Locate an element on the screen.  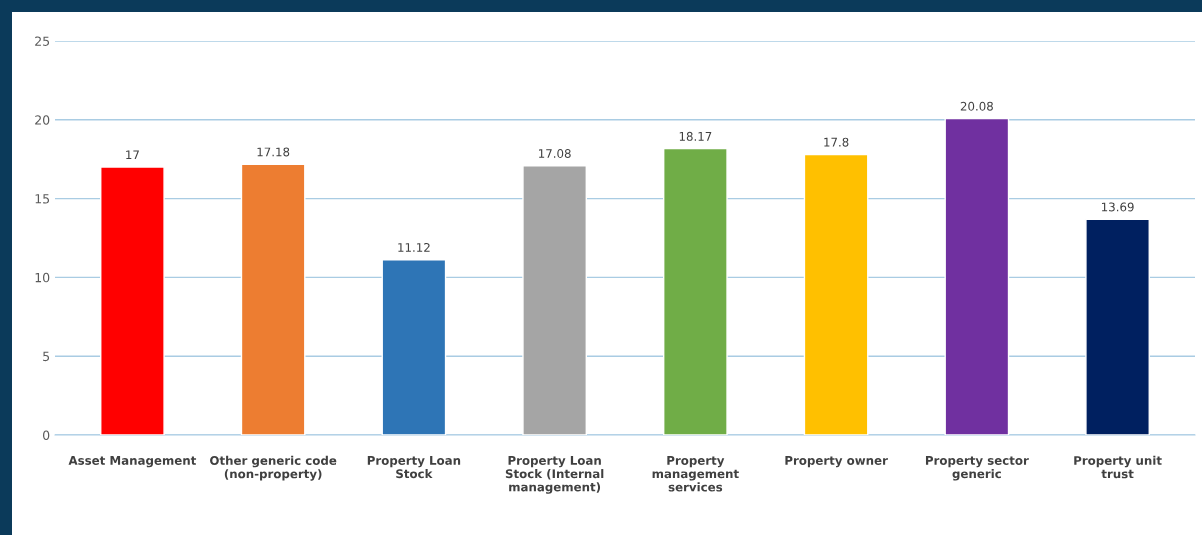
x-tick-label: Property Loan Stock is located at coordinates (414, 467).